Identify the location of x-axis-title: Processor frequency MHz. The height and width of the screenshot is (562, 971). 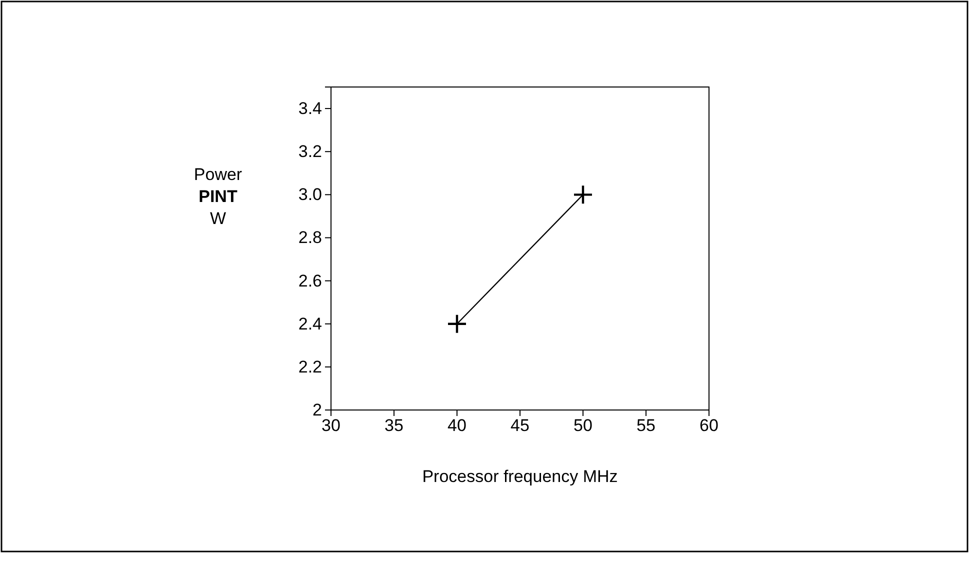
(520, 476).